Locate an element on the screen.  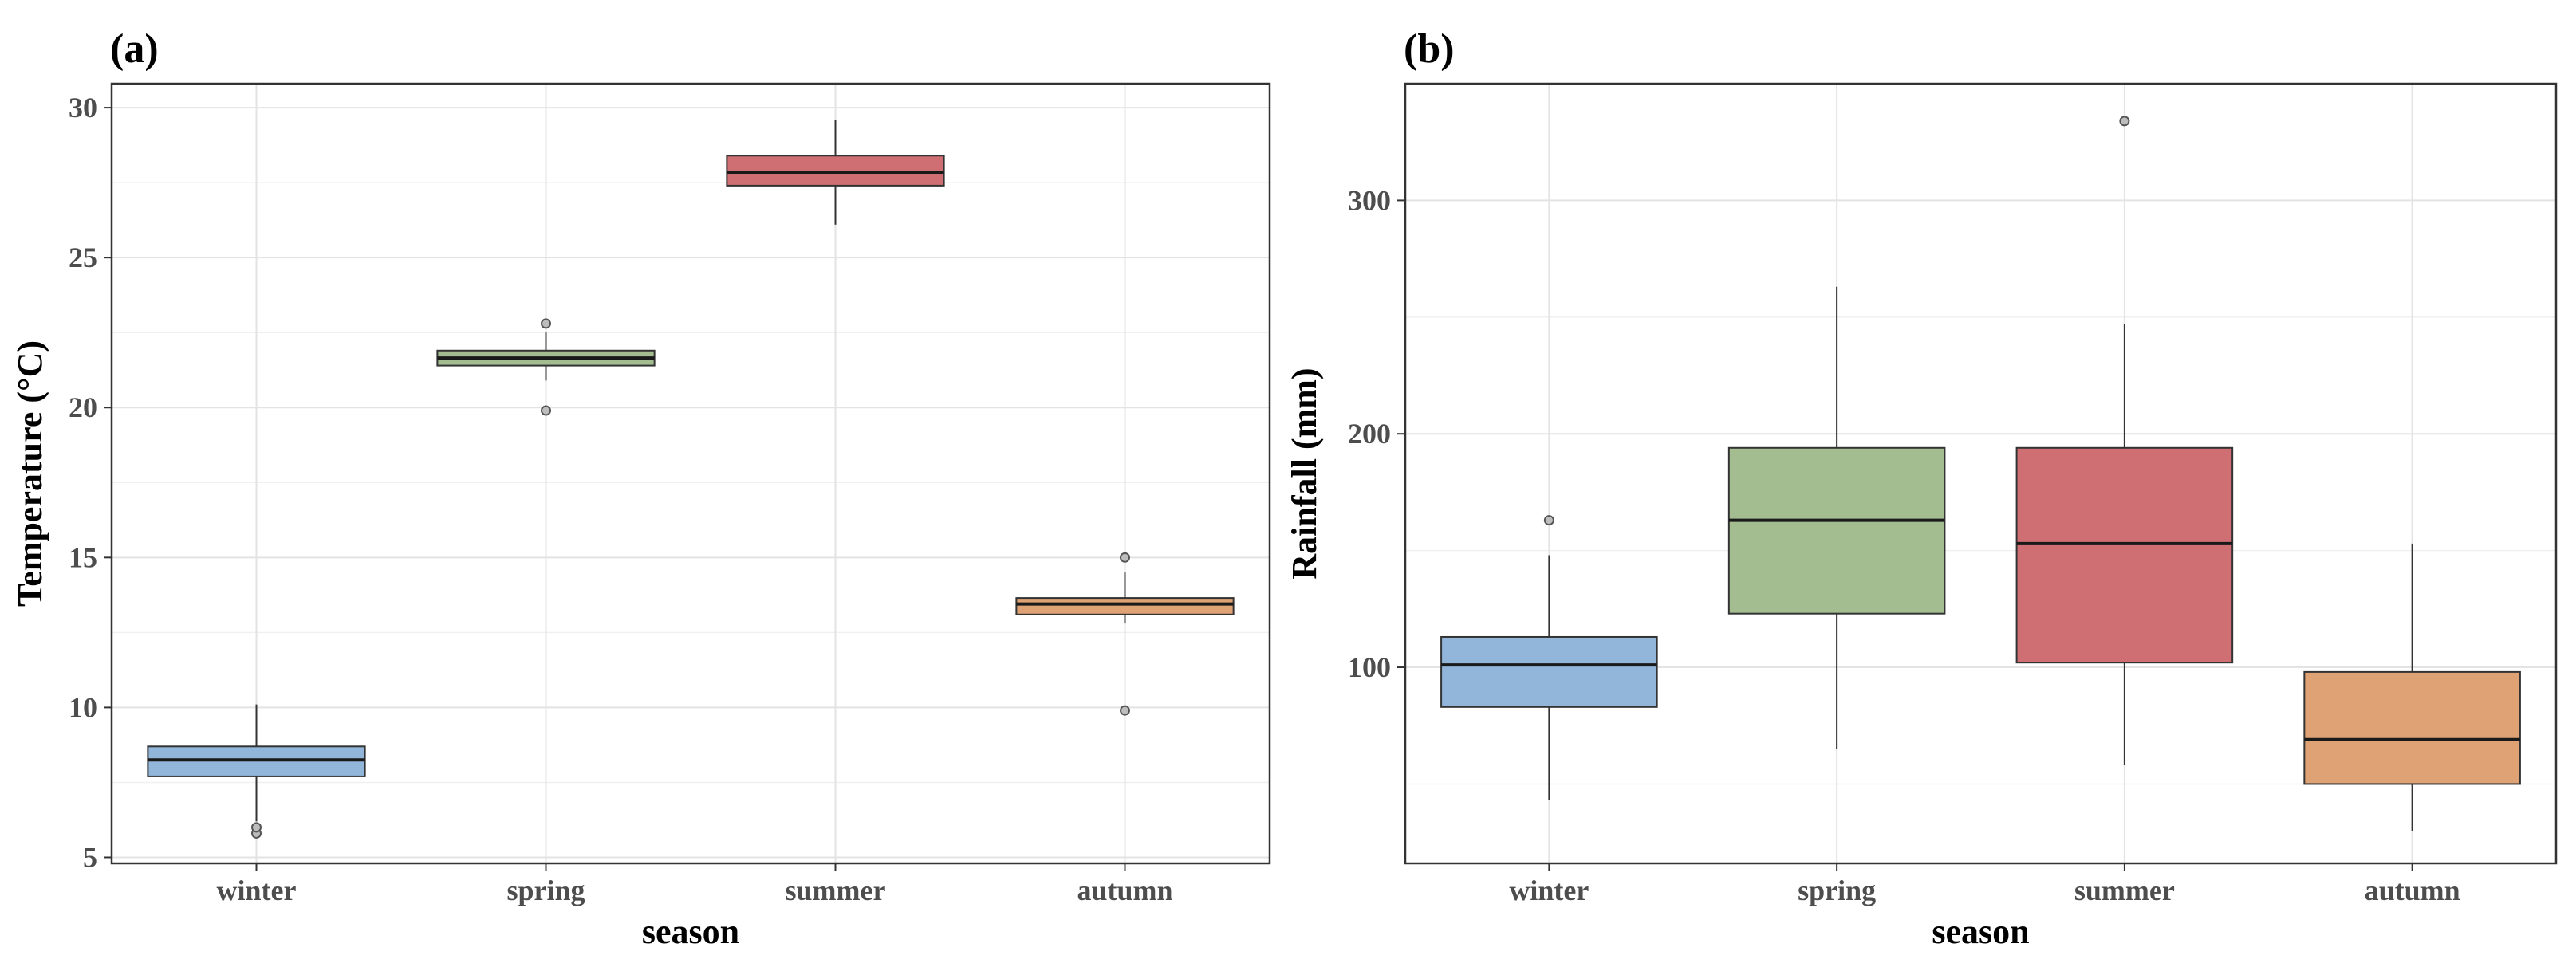
y-tick-label: 30 is located at coordinates (83, 108).